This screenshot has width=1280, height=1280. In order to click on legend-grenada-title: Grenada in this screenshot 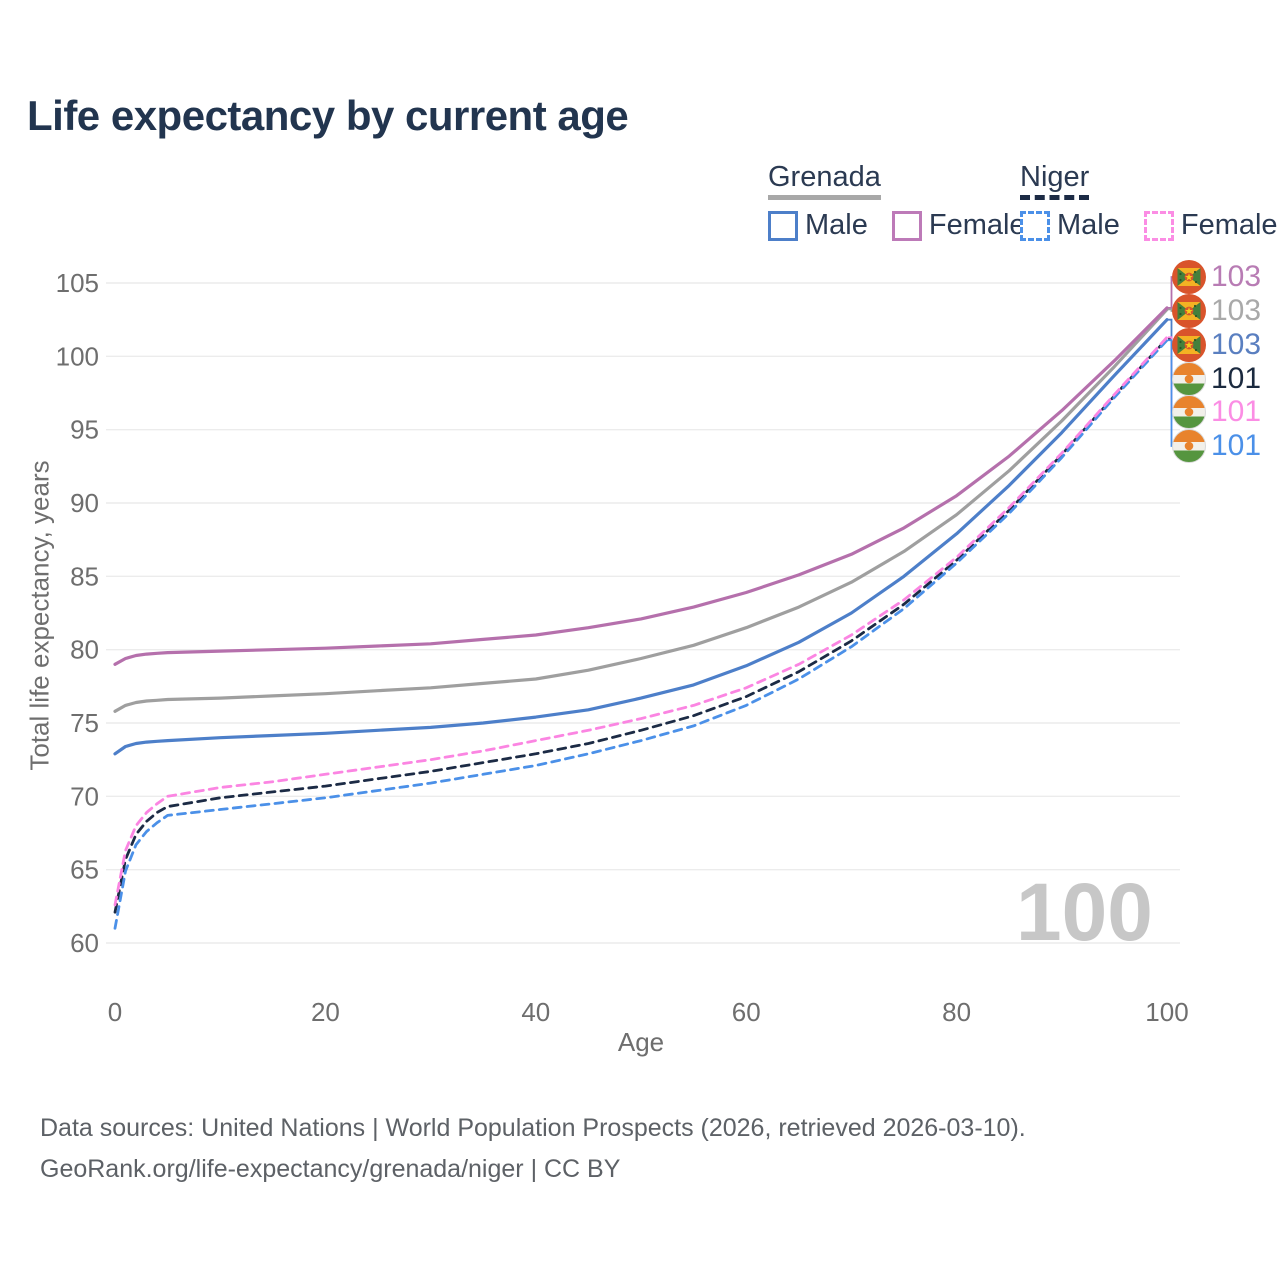, I will do `click(824, 180)`.